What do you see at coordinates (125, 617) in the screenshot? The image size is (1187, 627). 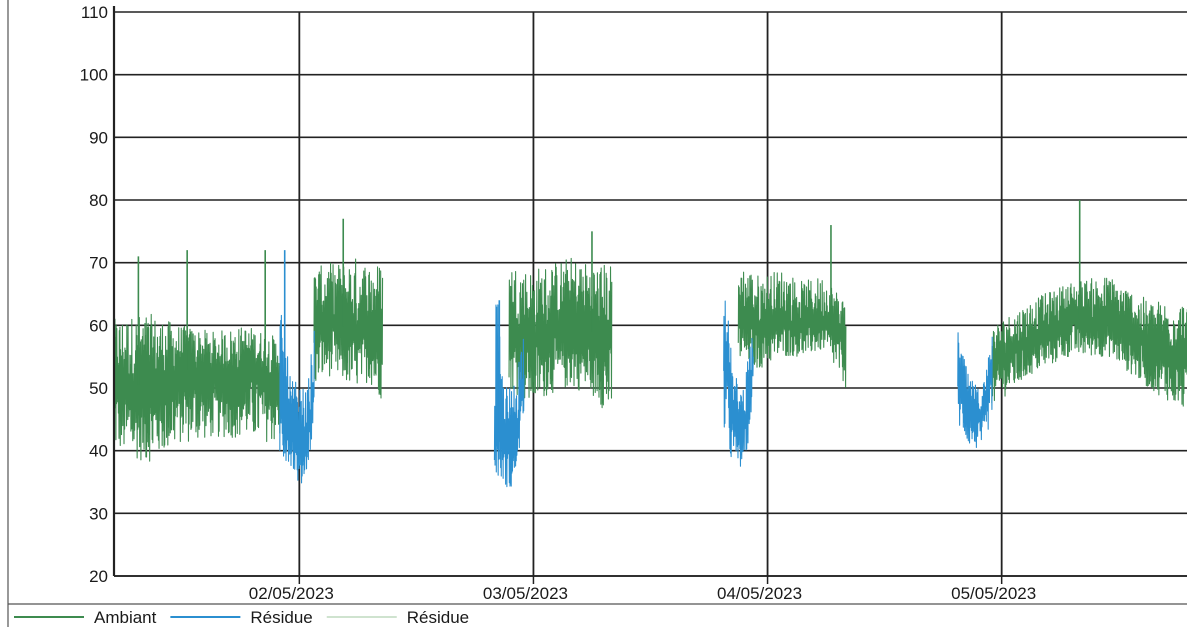 I see `legend-label: Ambiant` at bounding box center [125, 617].